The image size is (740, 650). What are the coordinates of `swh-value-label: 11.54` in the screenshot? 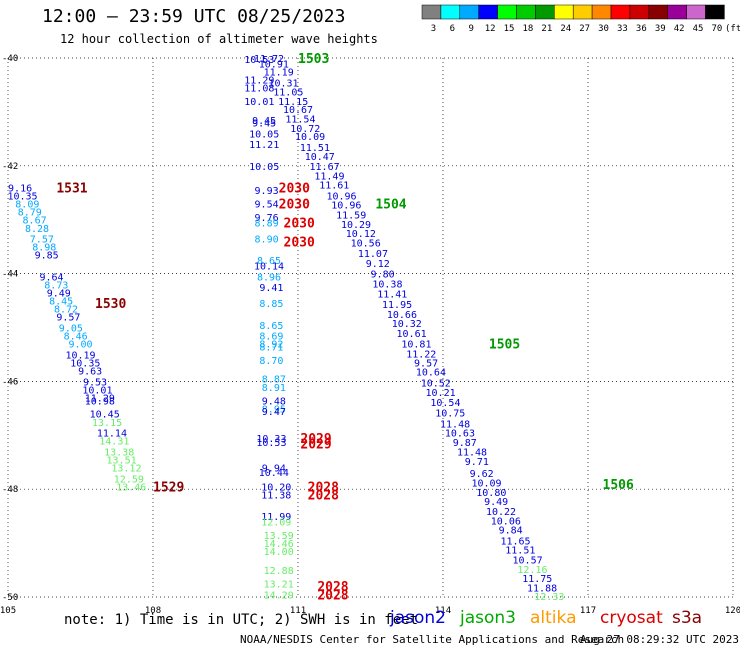 It's located at (300, 119).